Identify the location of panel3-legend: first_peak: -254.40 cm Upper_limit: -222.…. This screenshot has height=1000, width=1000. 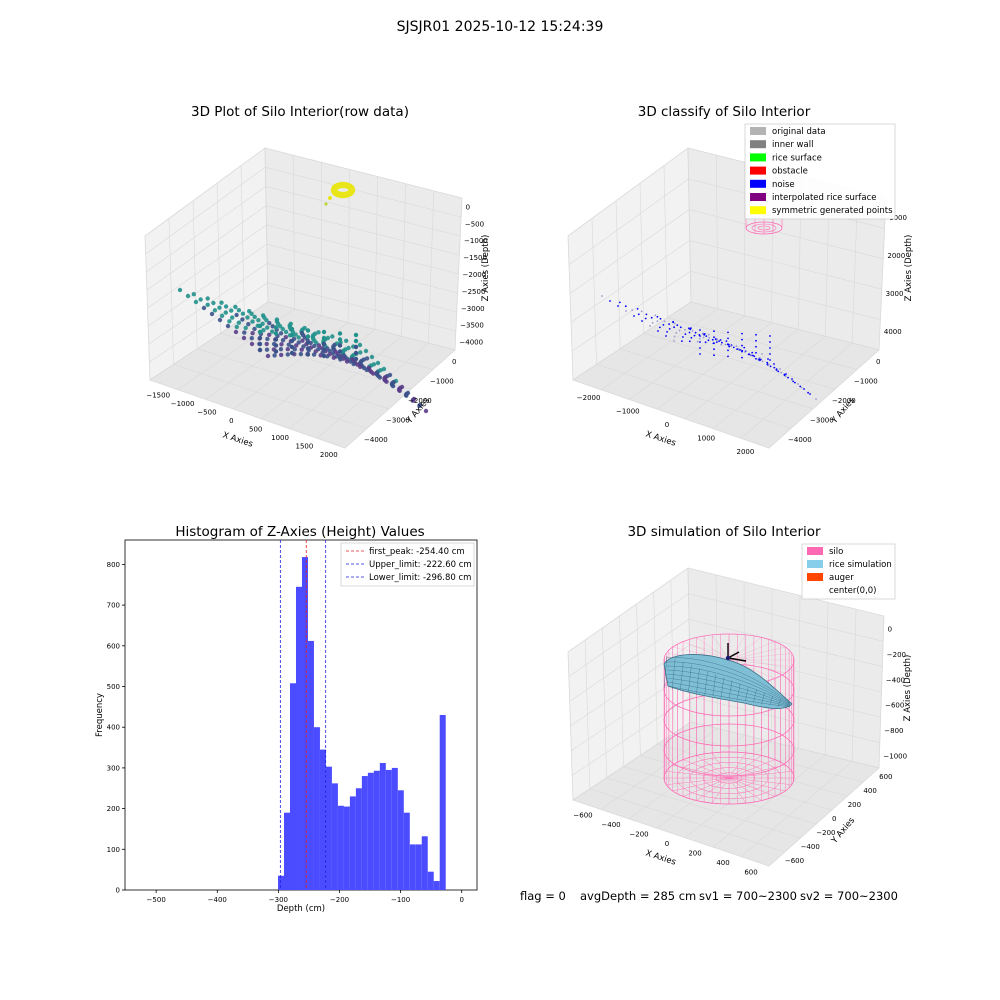
(407, 564).